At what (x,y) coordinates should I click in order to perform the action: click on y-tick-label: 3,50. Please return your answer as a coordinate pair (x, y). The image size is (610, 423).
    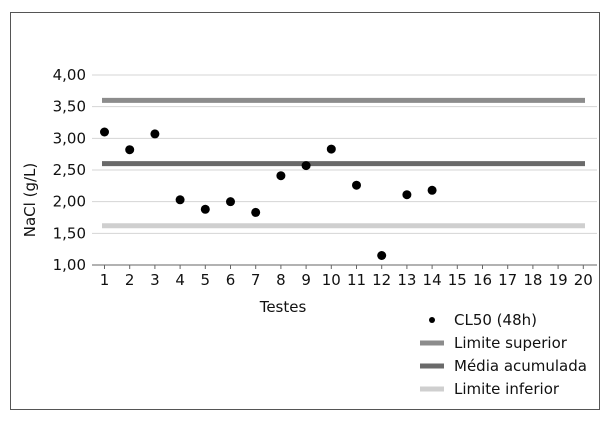
    Looking at the image, I should click on (69, 107).